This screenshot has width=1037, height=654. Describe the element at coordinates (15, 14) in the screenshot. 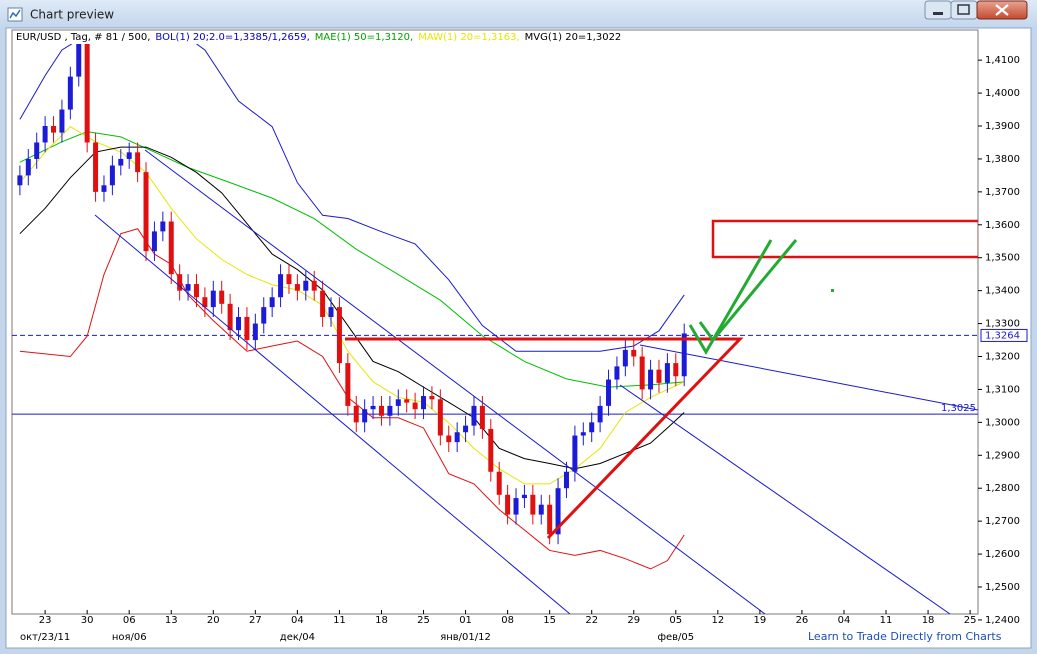

I see `app-icon` at that location.